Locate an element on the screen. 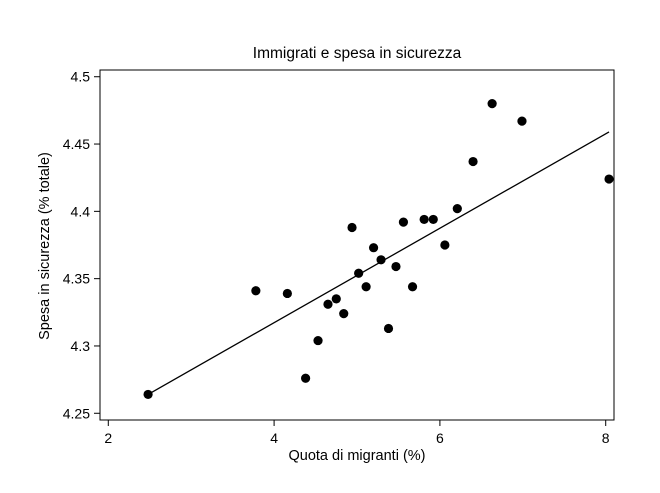 The height and width of the screenshot is (493, 660). y-tick-label: 4.25 is located at coordinates (76, 413).